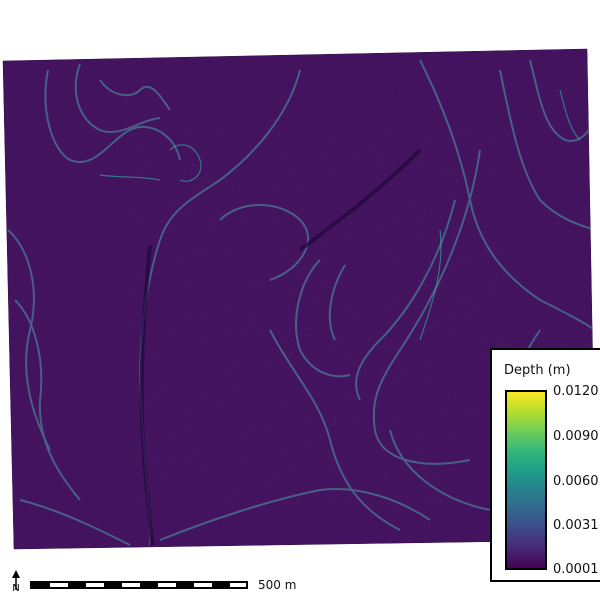 This screenshot has width=600, height=600. Describe the element at coordinates (576, 481) in the screenshot. I see `legend-tick-label: 0.0060` at that location.